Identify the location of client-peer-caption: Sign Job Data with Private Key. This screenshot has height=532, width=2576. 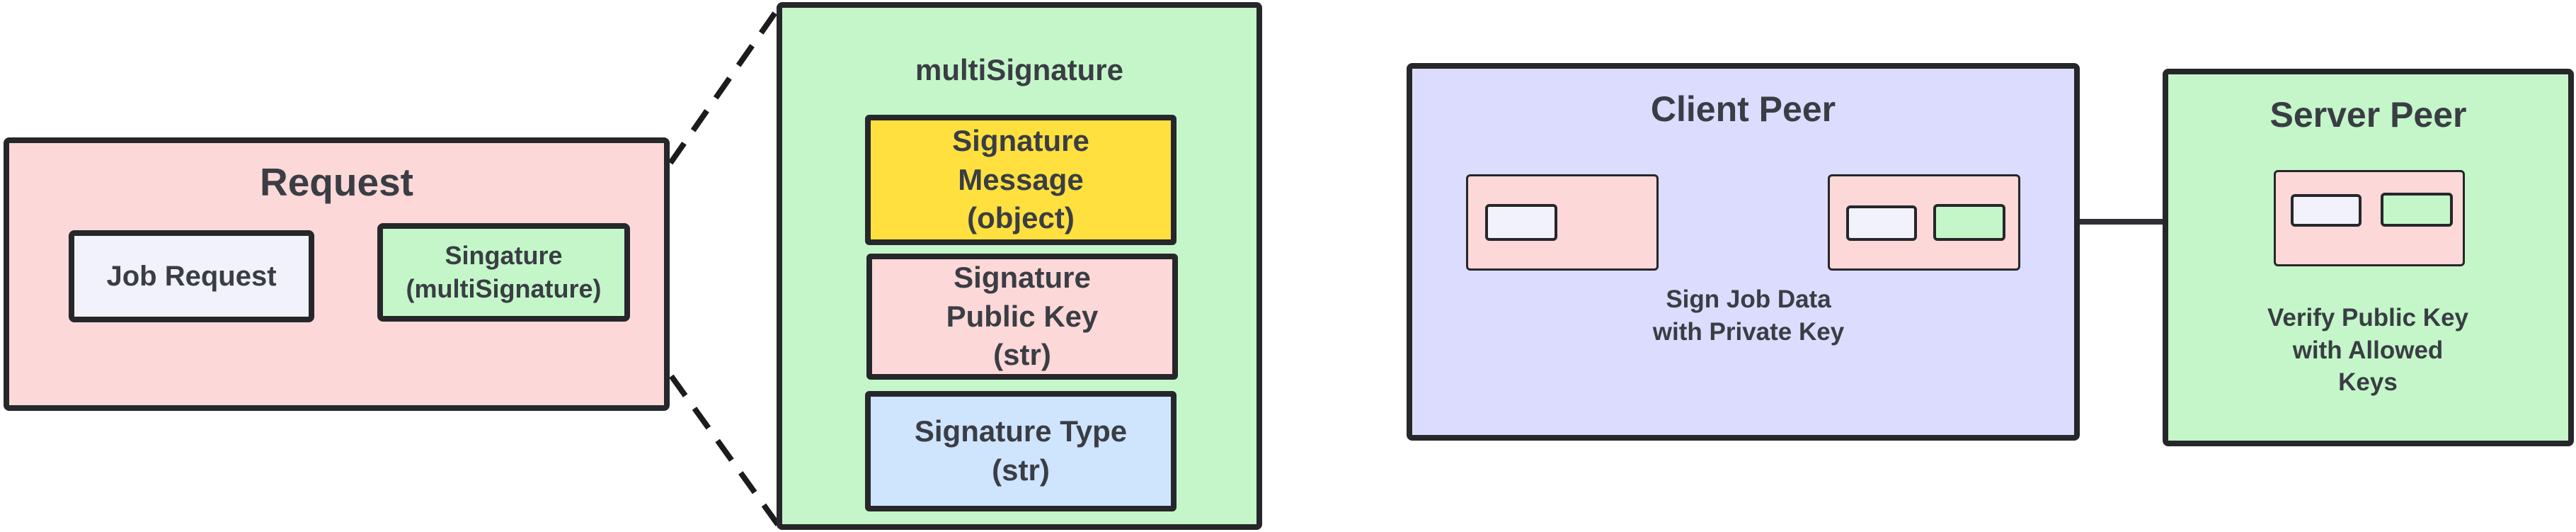
(1748, 315).